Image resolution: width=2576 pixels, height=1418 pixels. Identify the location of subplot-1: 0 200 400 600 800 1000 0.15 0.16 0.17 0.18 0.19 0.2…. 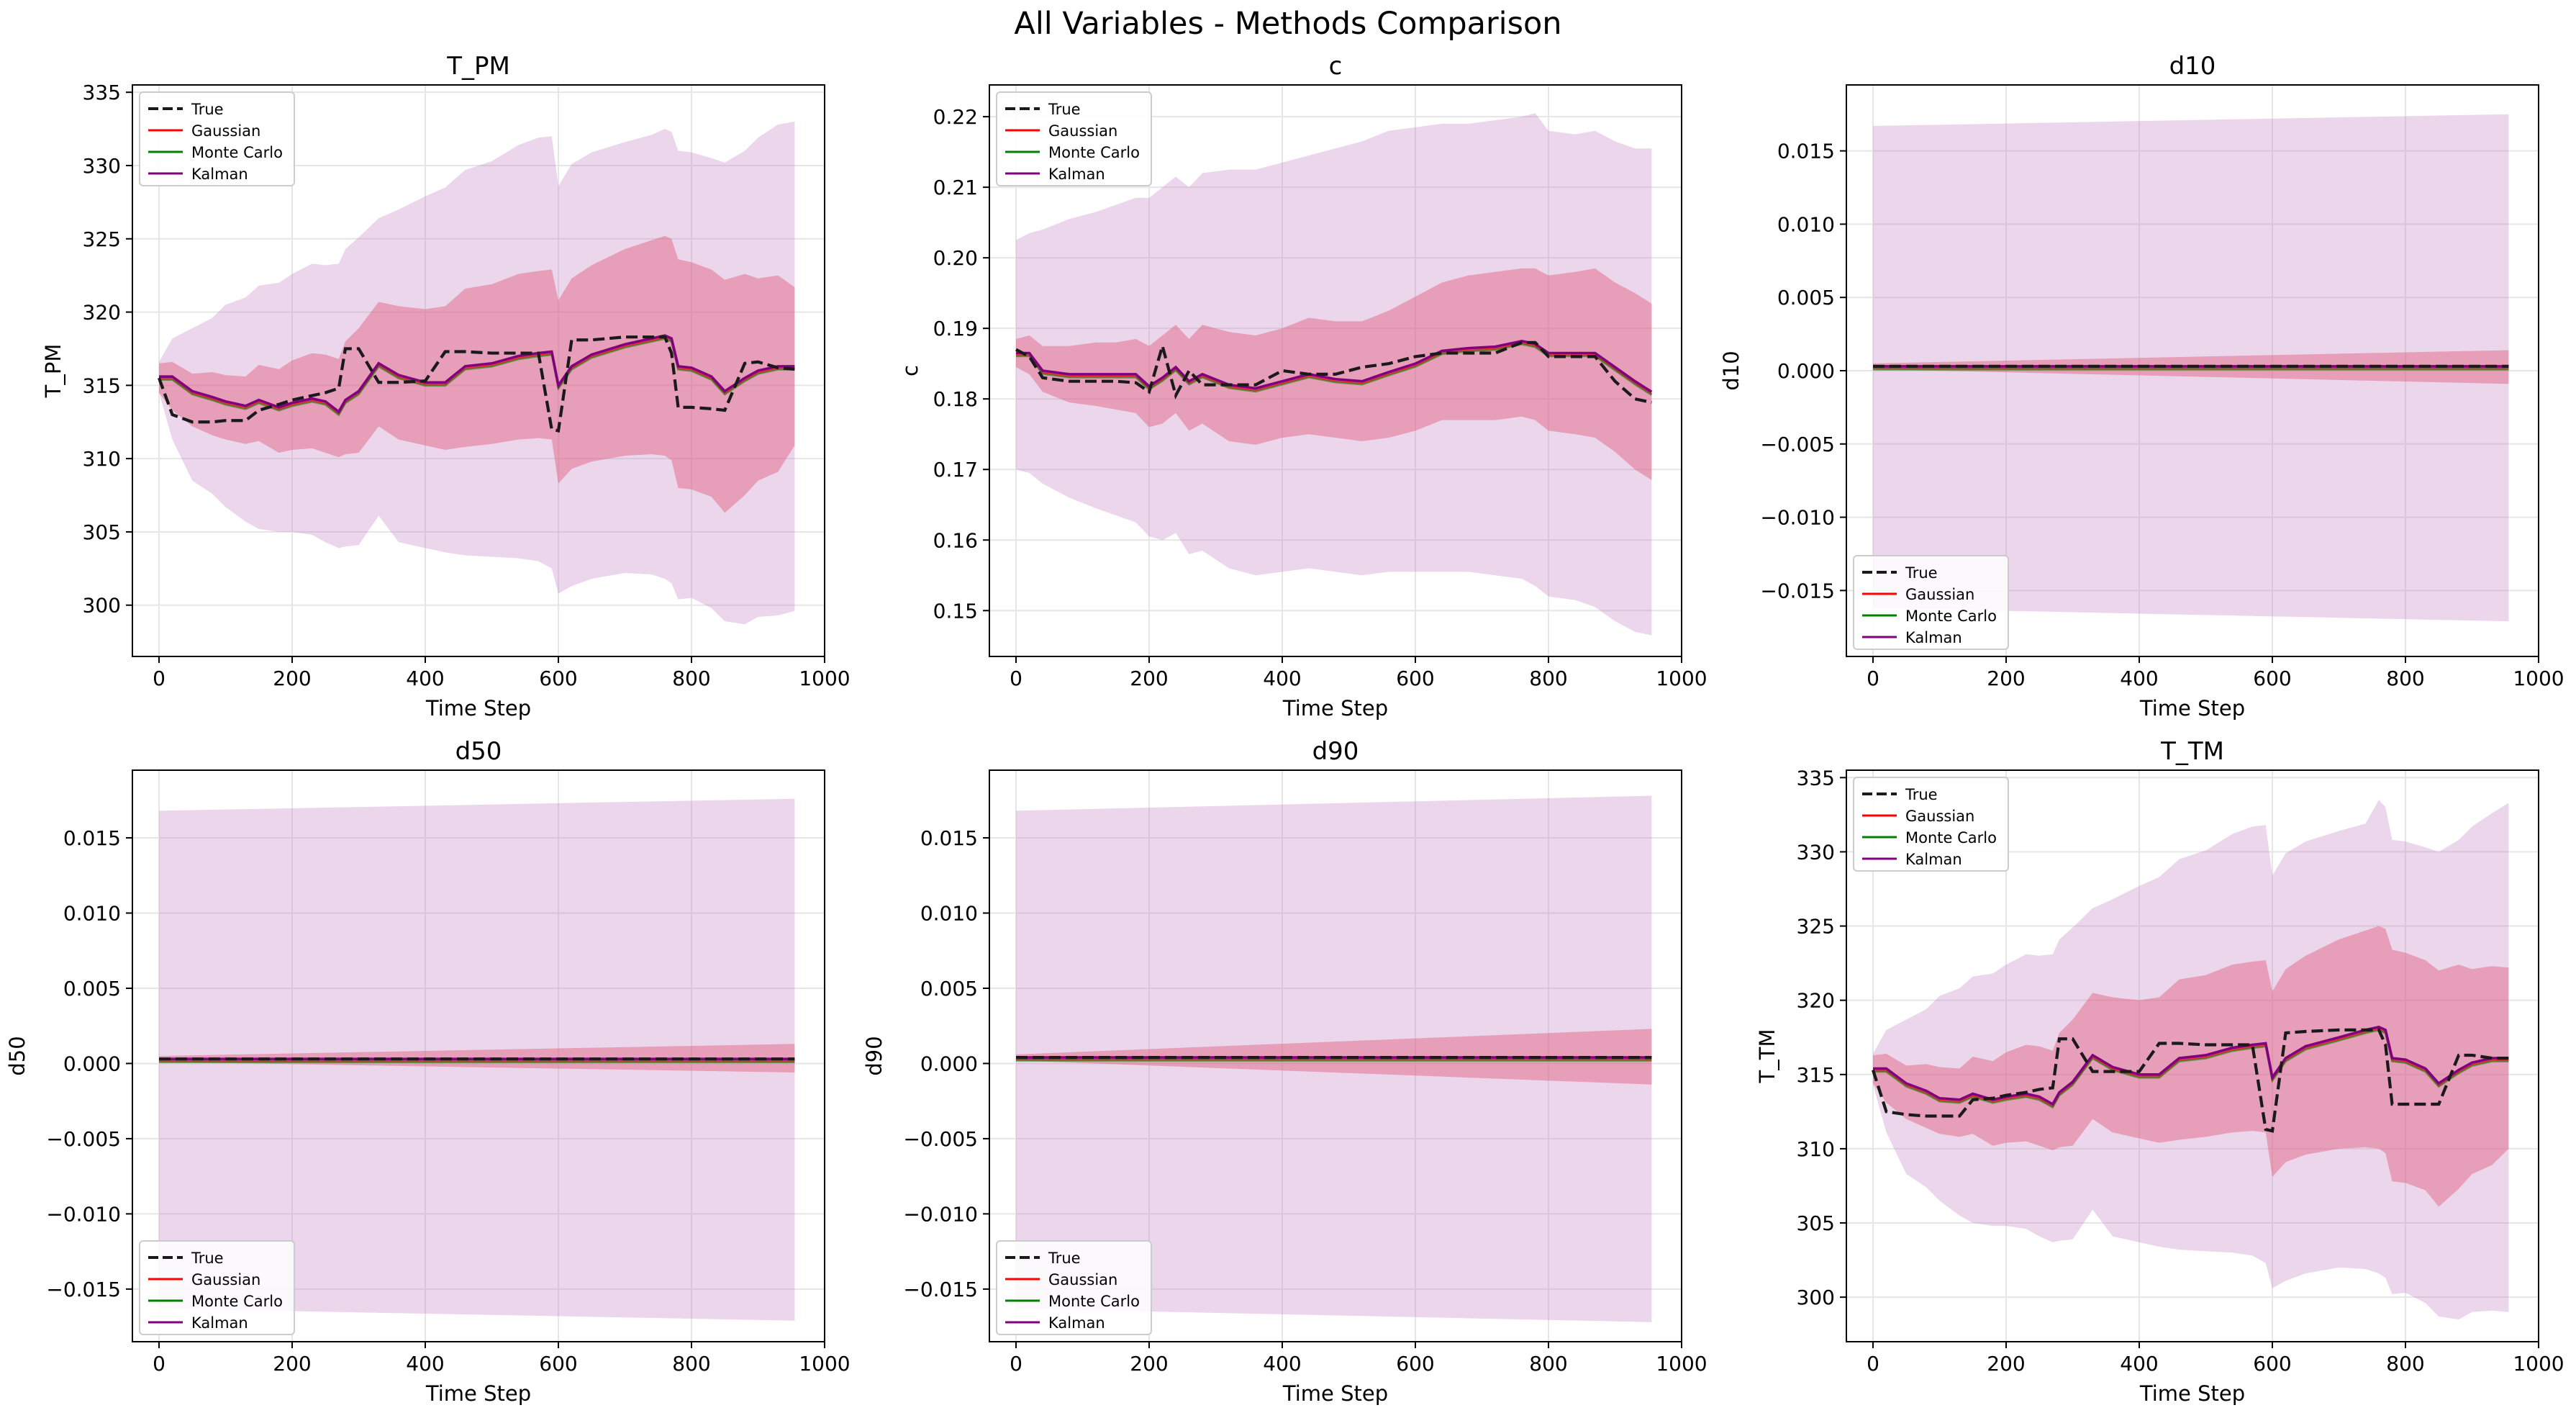
(1302, 387).